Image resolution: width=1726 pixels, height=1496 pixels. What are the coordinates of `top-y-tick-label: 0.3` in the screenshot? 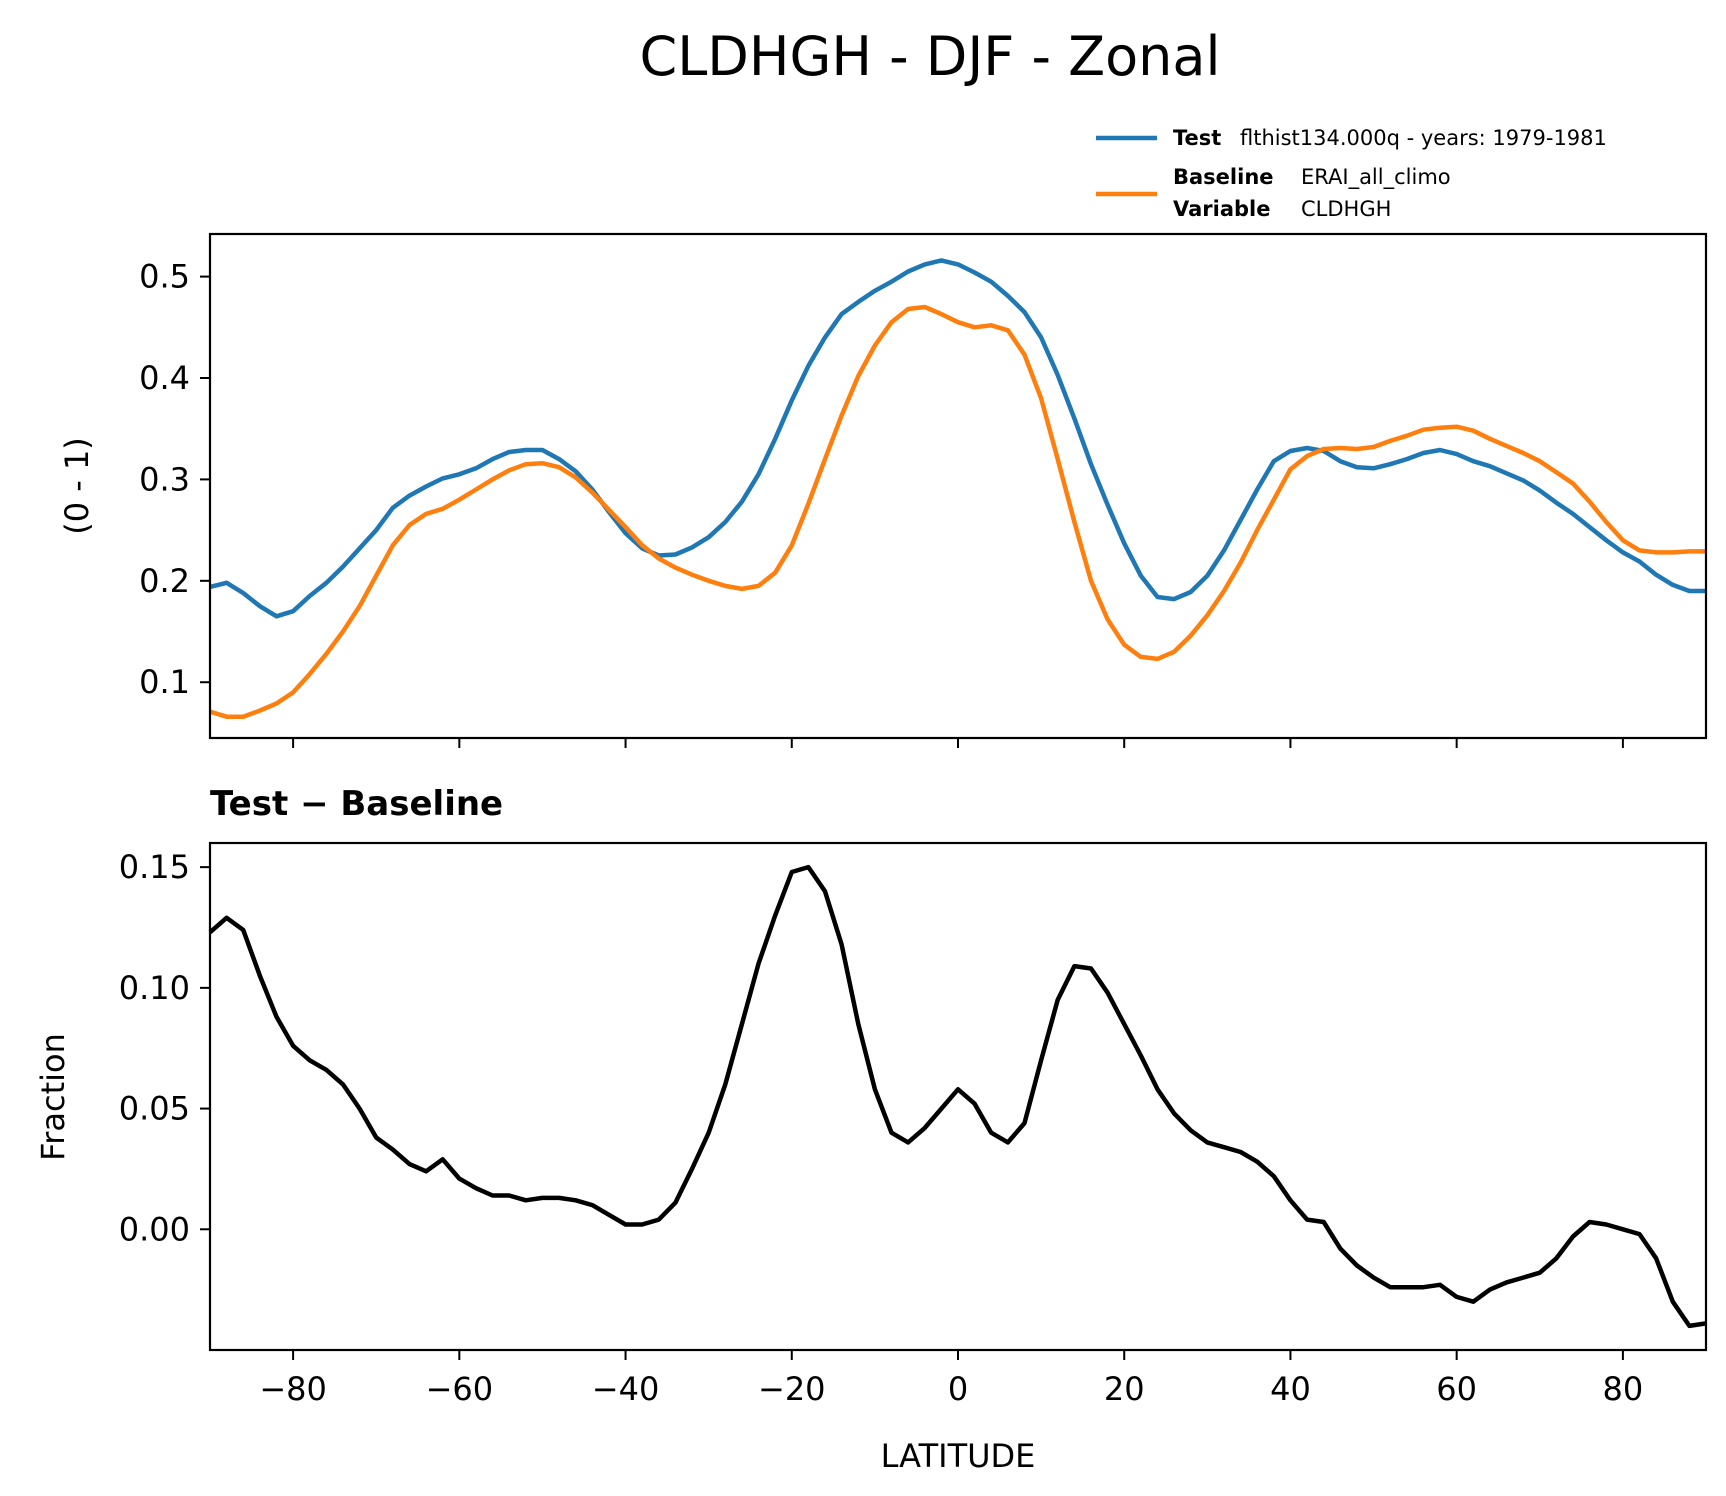 It's located at (164, 479).